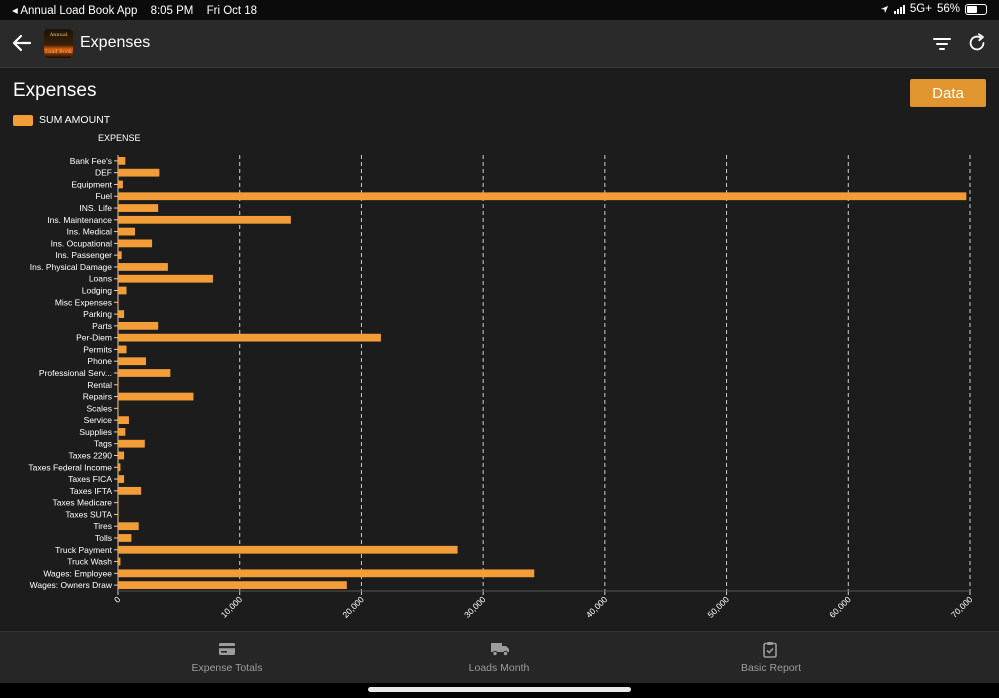 This screenshot has height=698, width=999. I want to click on app-bar: Annual Load Book Expenses, so click(499, 44).